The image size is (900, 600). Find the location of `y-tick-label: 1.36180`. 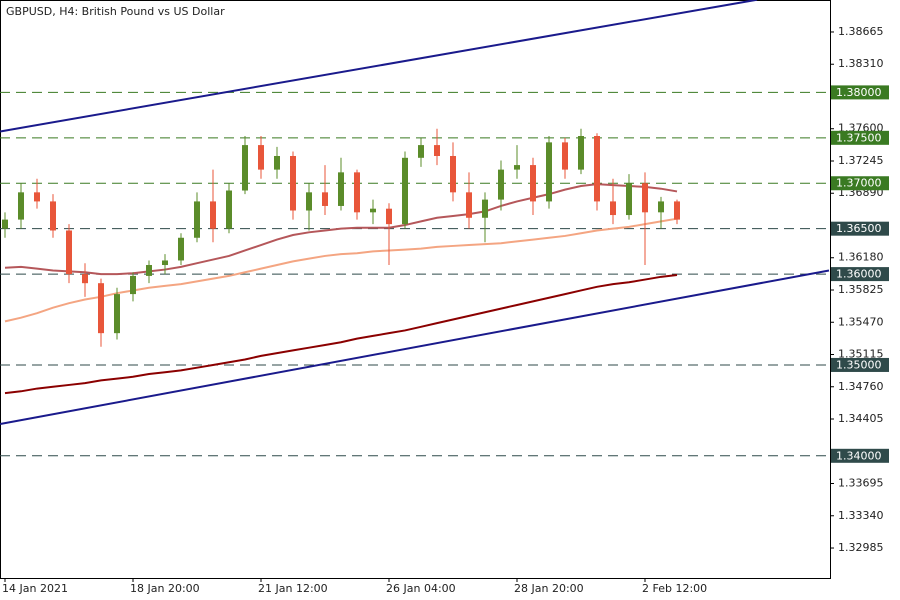

y-tick-label: 1.36180 is located at coordinates (861, 257).